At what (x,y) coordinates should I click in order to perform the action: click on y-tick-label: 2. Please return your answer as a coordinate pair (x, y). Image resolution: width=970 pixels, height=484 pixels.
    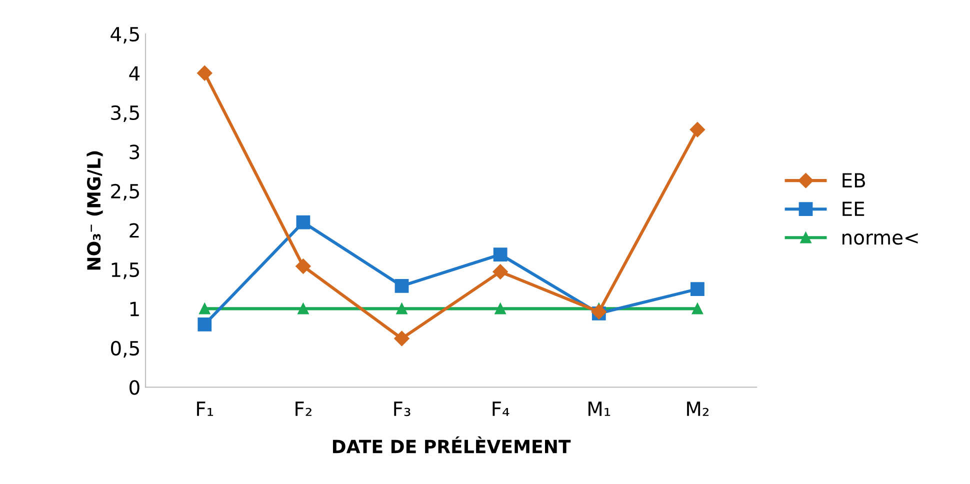
    Looking at the image, I should click on (134, 230).